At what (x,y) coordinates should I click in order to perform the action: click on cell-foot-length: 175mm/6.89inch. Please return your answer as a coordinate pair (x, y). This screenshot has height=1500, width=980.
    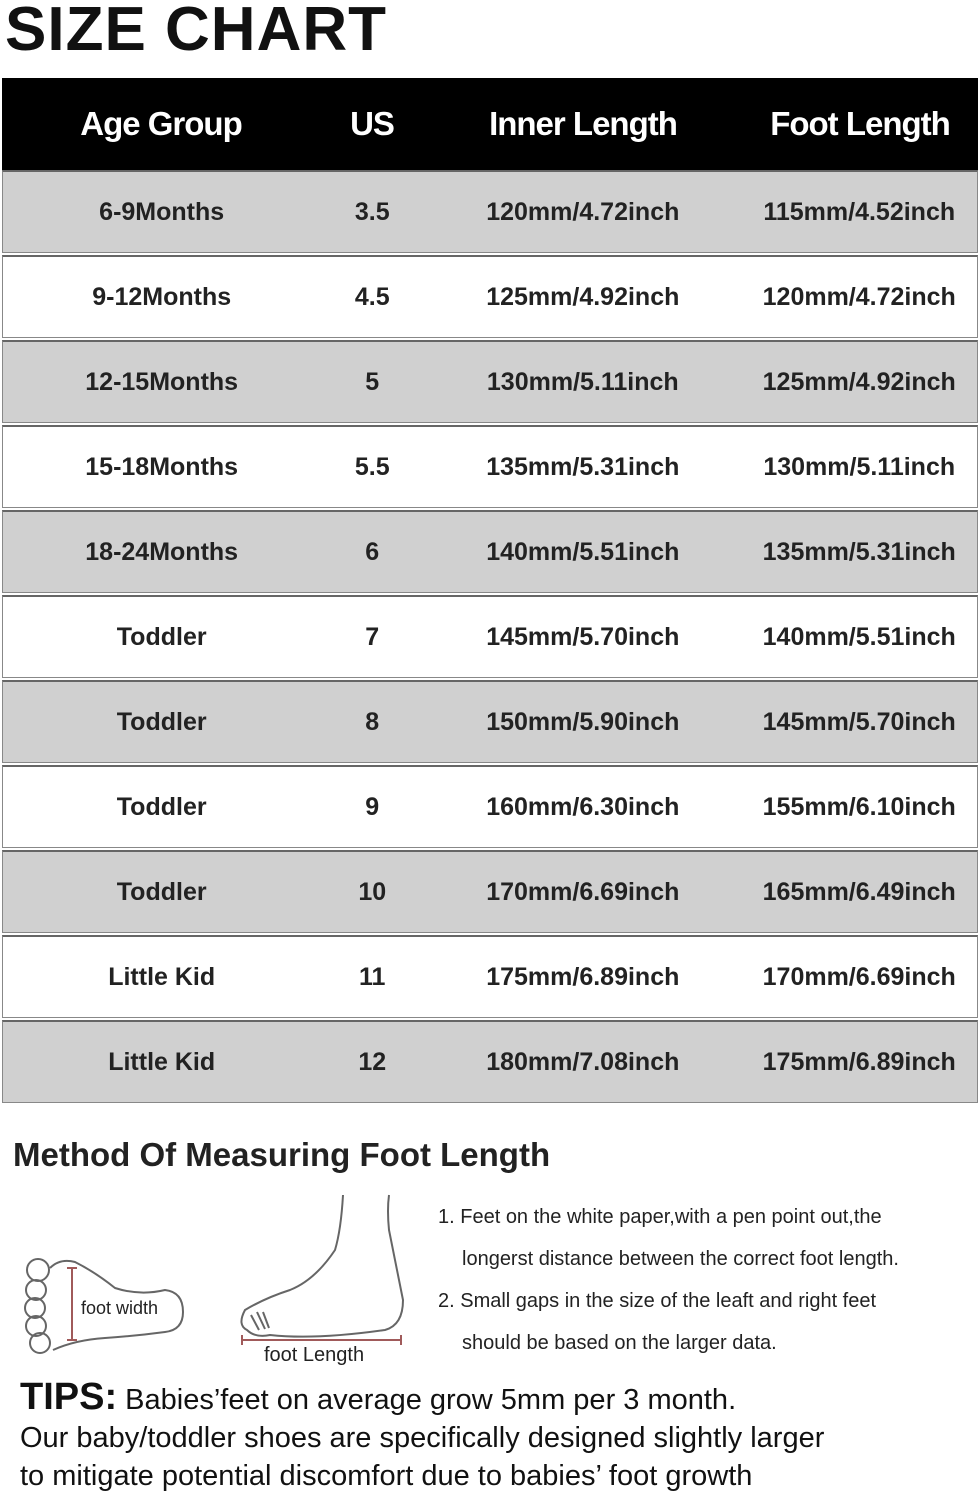
    Looking at the image, I should click on (859, 1061).